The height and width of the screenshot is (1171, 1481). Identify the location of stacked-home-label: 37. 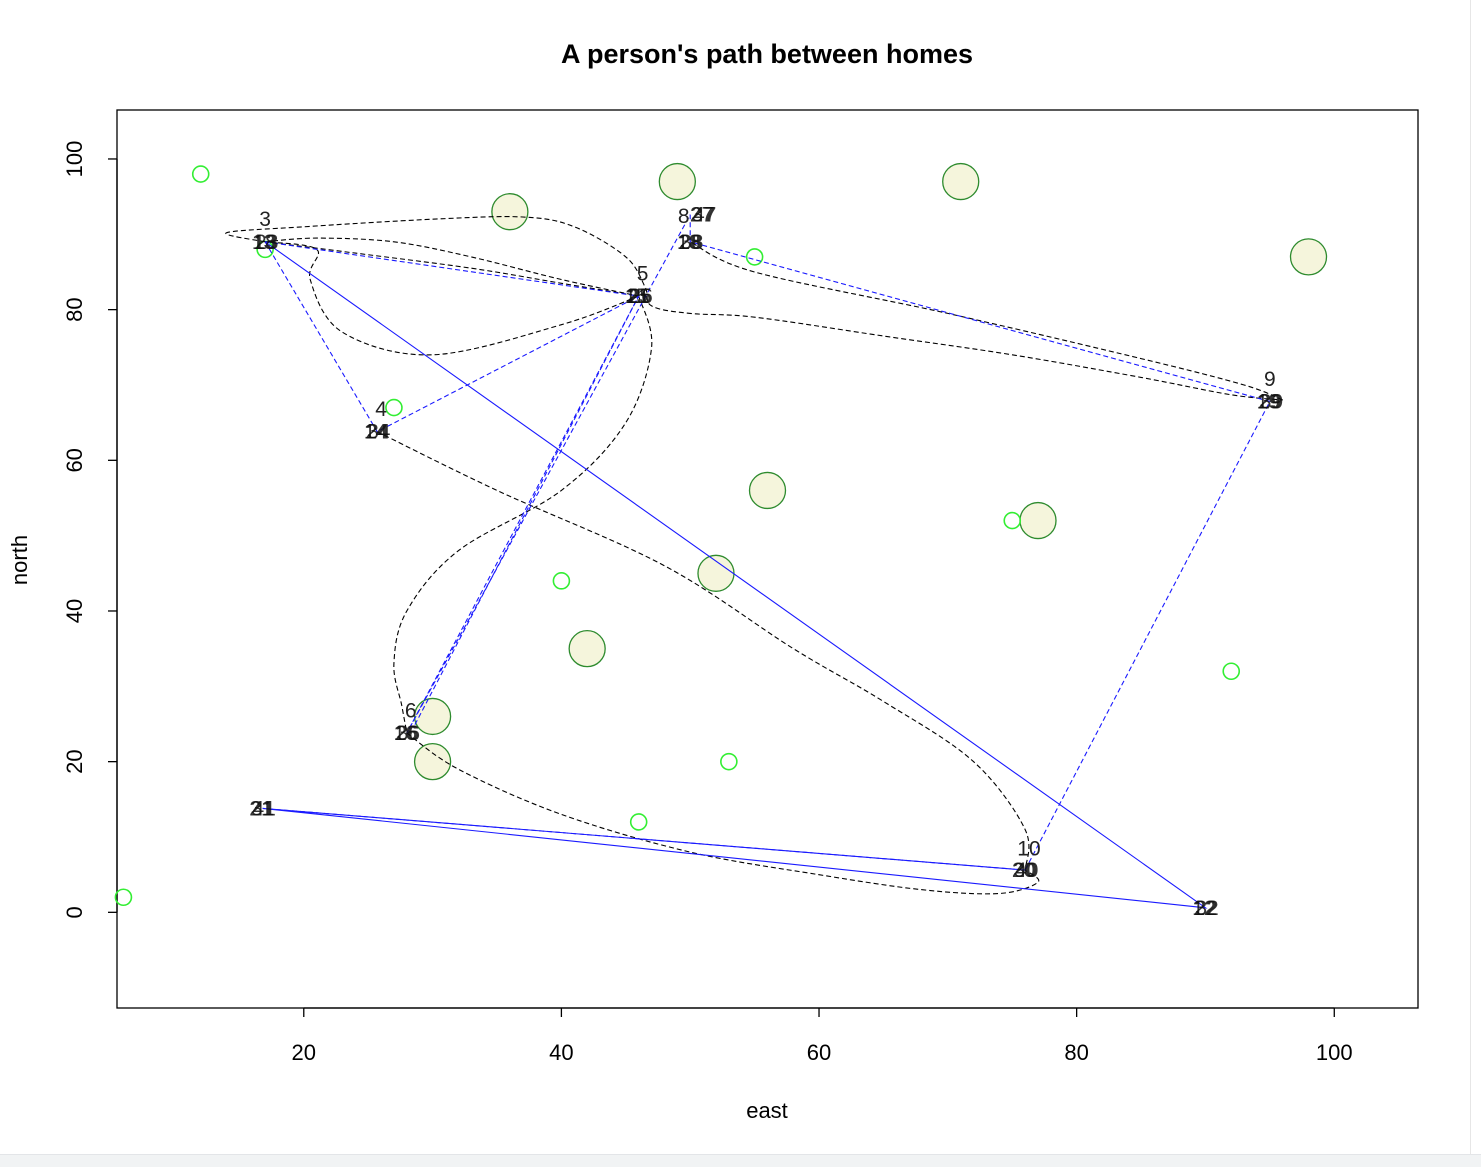
(702, 215).